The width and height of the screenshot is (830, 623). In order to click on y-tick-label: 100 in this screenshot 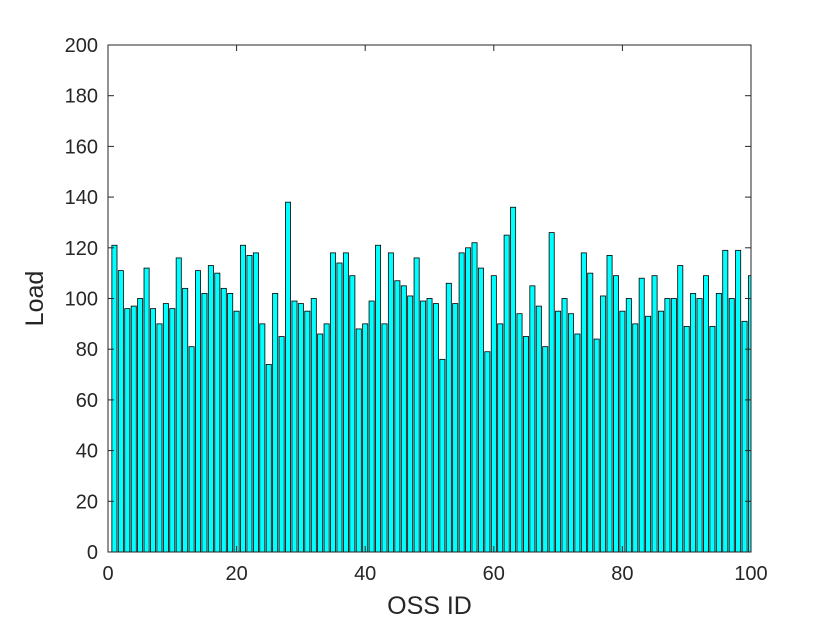, I will do `click(81, 300)`.